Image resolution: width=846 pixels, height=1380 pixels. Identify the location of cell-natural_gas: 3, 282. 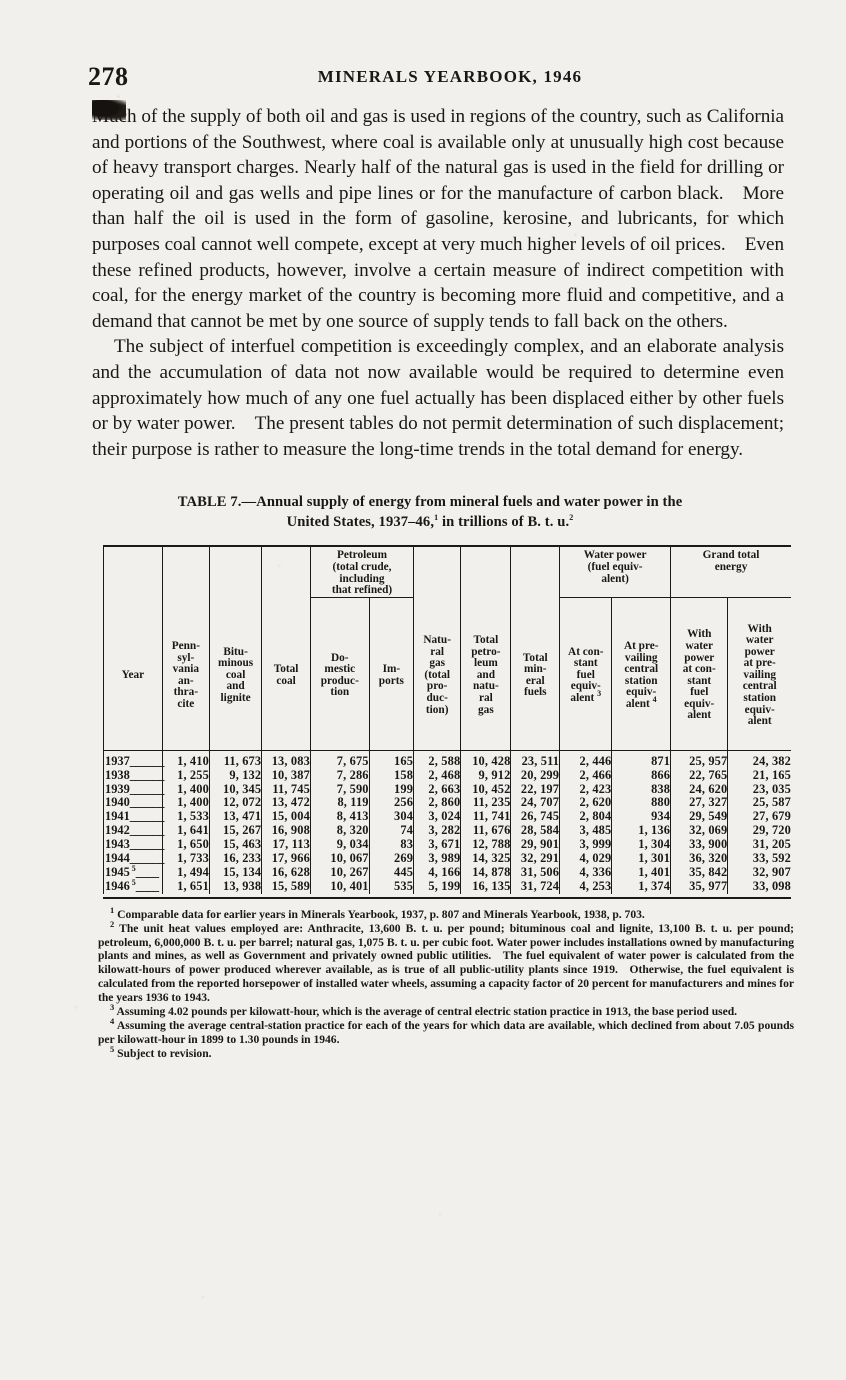
(437, 831).